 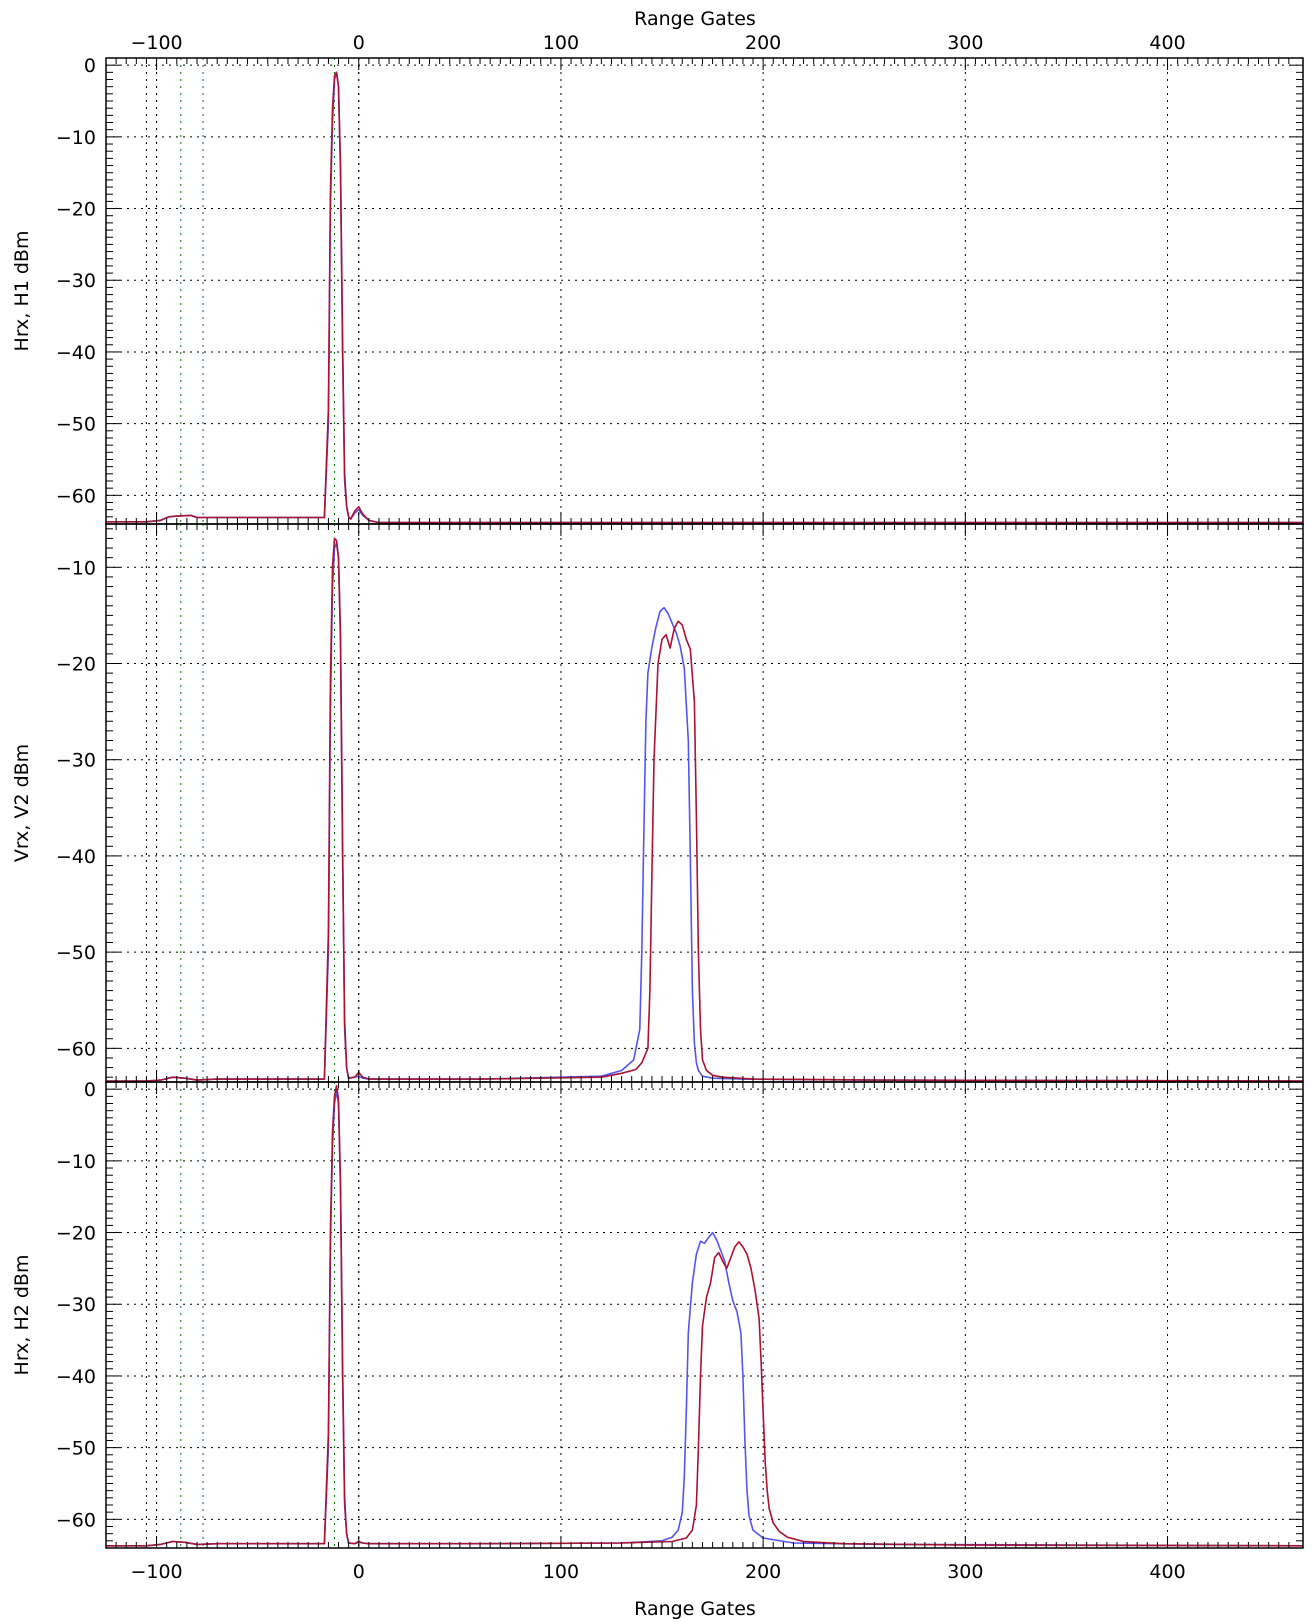 I want to click on bottom-x-tick-label: 300, so click(x=965, y=1572).